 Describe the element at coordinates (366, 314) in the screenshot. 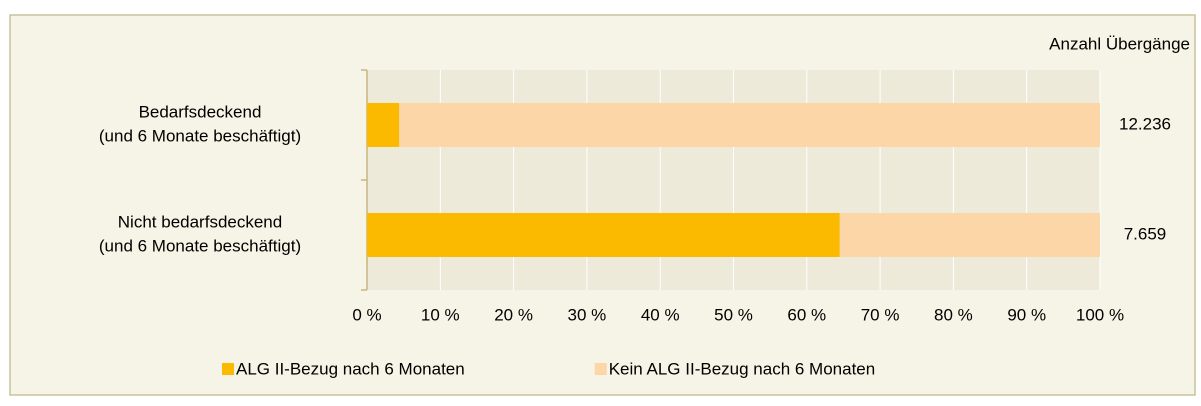

I see `x-tick-label: 0 %` at that location.